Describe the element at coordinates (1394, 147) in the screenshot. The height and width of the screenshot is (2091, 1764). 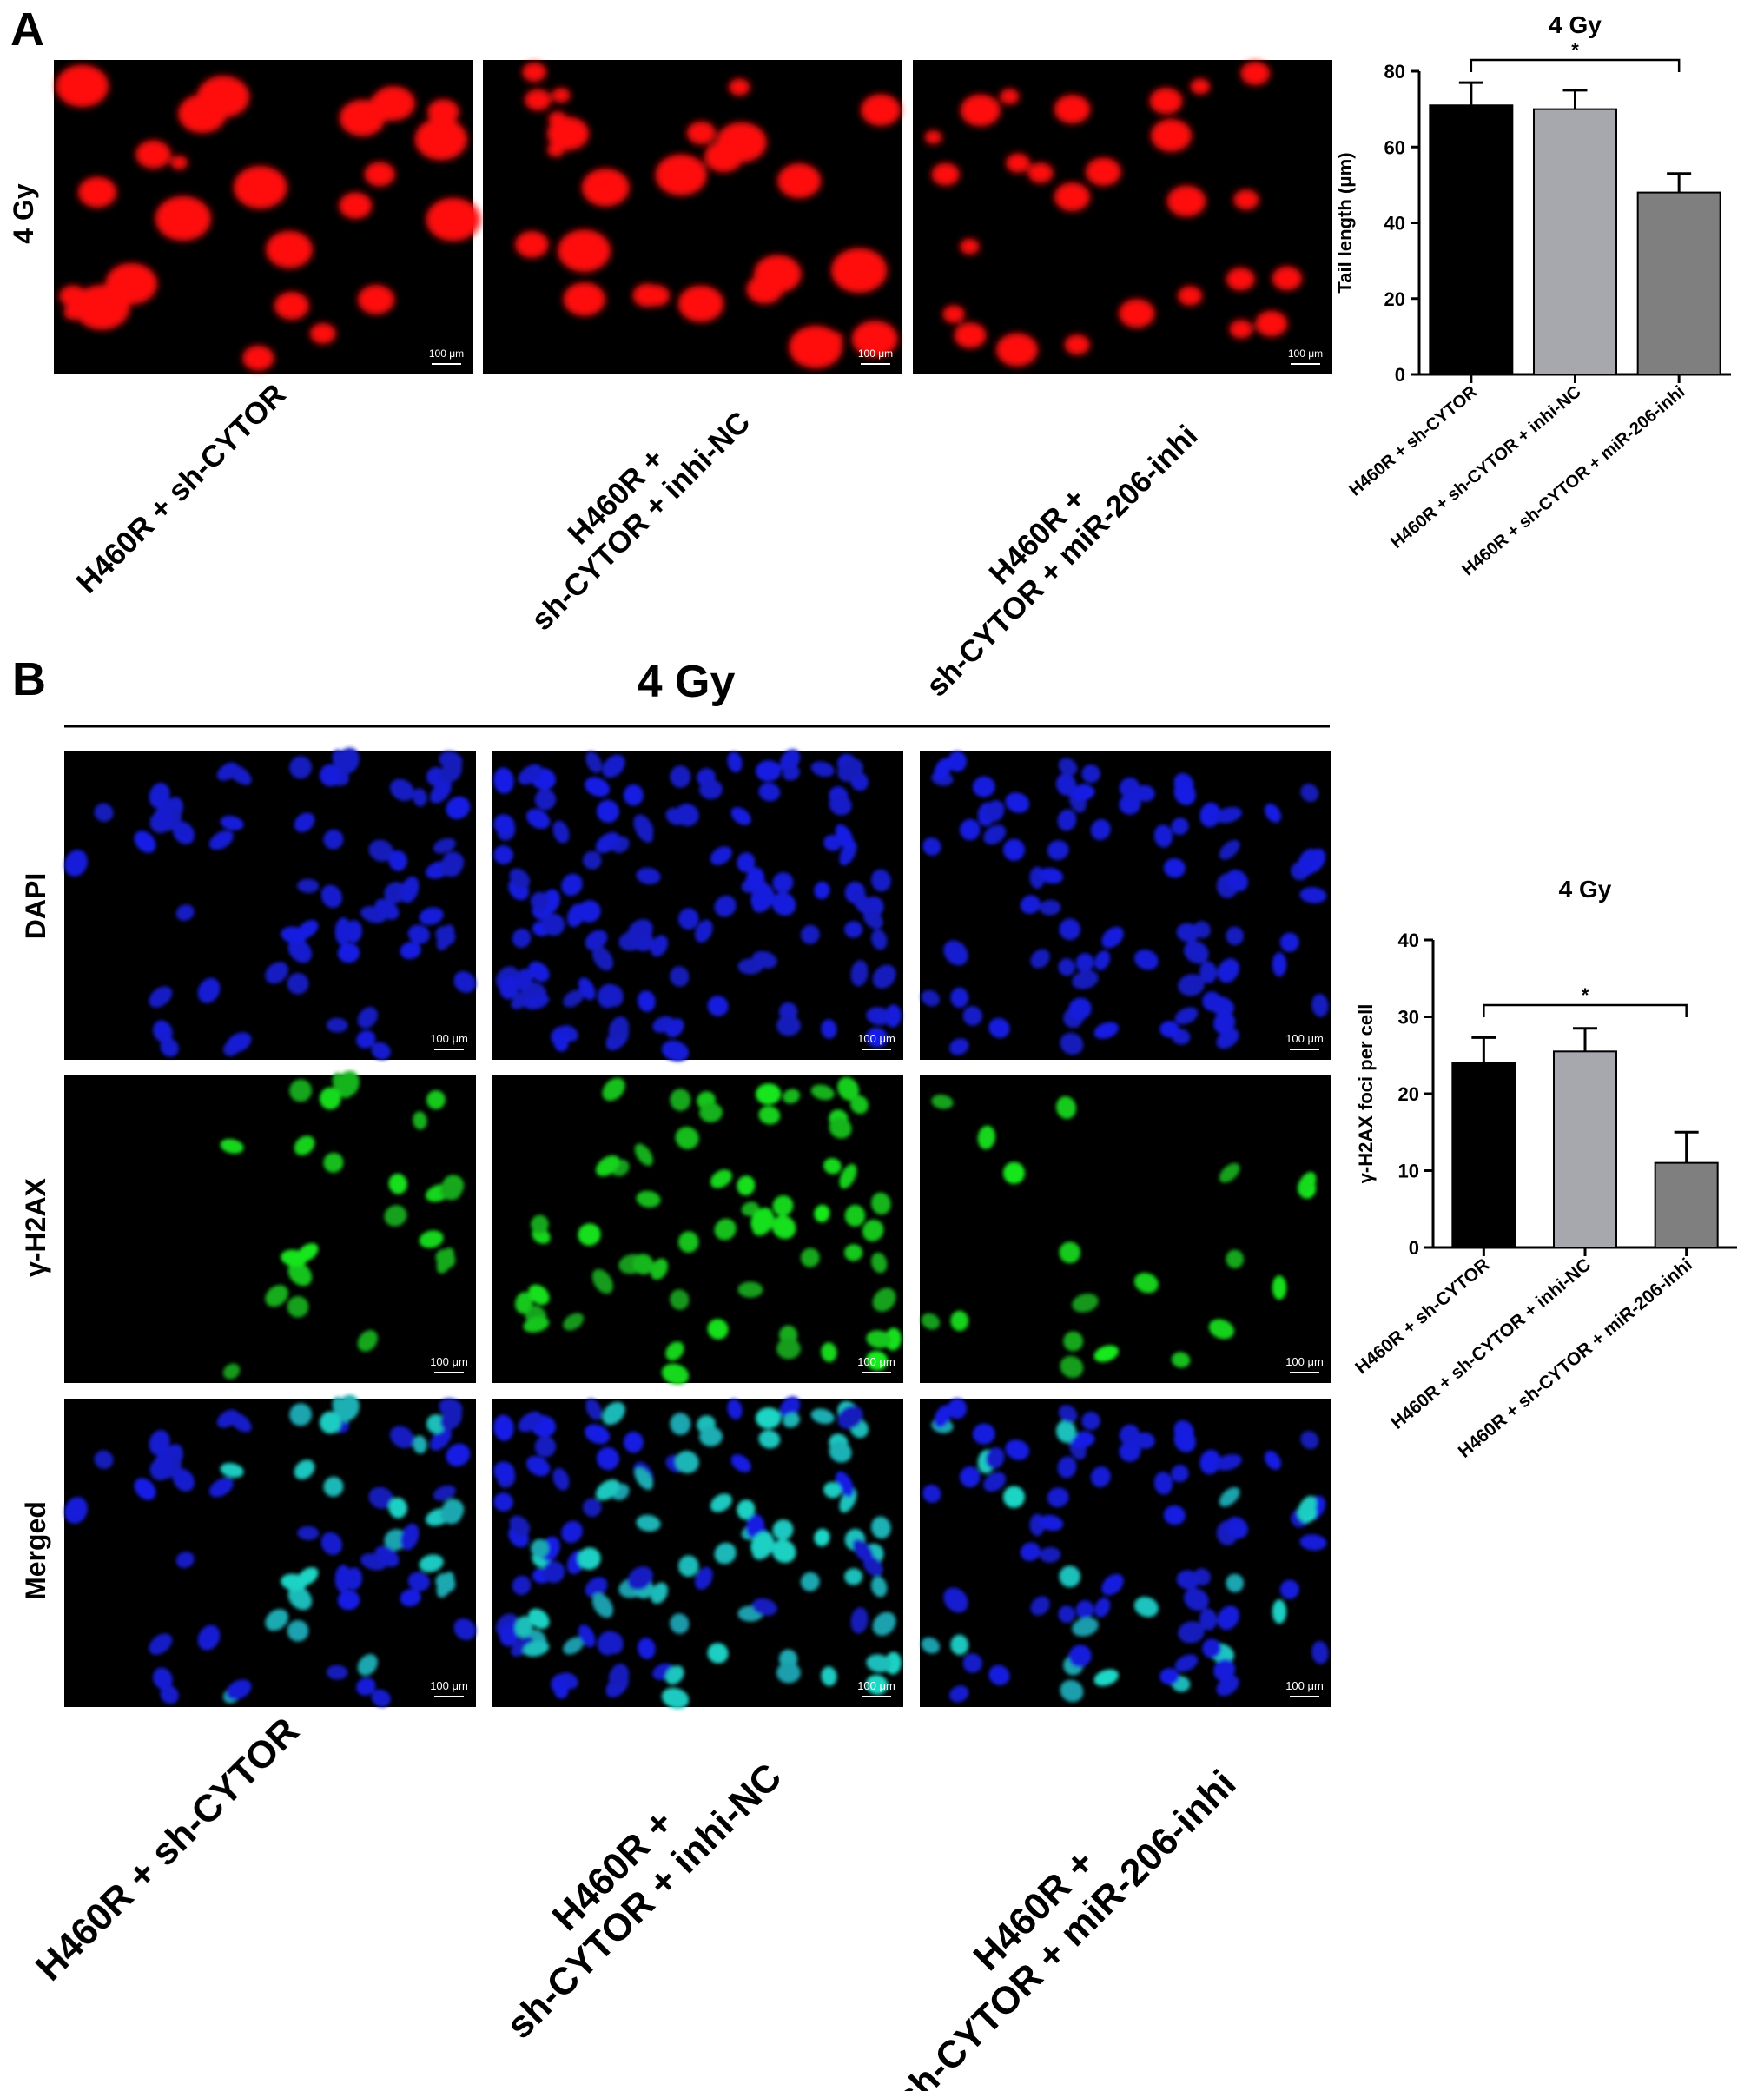
I see `y-tick-label: 60` at that location.